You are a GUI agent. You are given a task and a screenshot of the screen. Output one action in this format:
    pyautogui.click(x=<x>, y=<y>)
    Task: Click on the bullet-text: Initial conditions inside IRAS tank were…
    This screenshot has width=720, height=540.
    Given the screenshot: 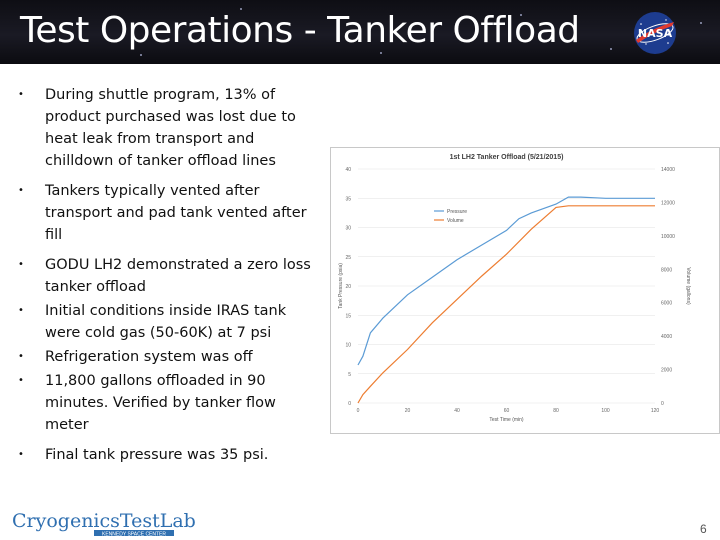 What is the action you would take?
    pyautogui.click(x=166, y=322)
    